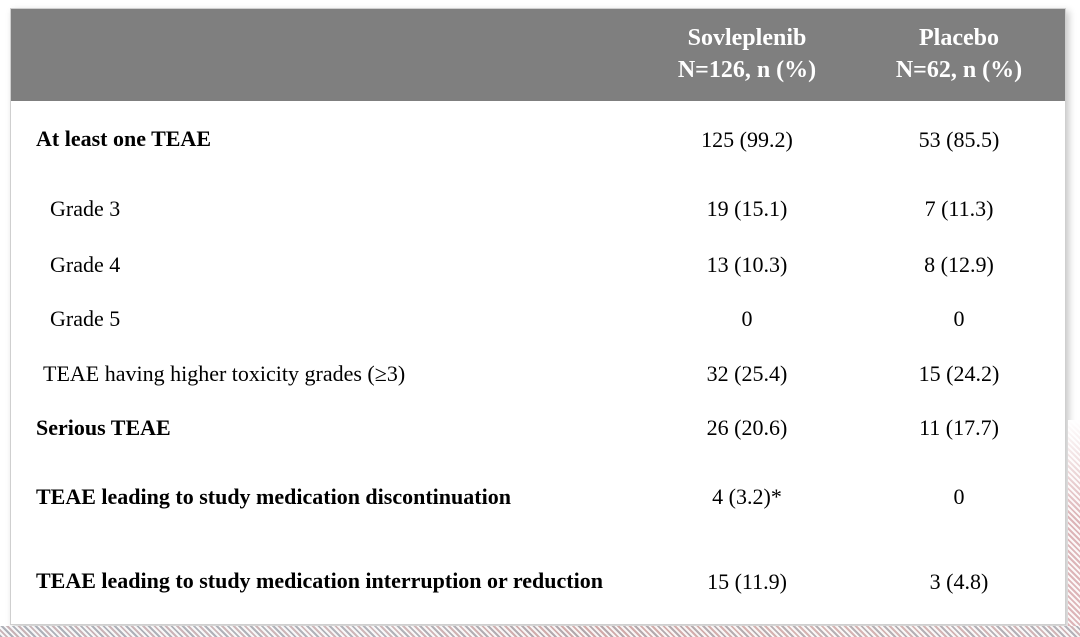  What do you see at coordinates (959, 581) in the screenshot?
I see `placebo-value: 3 (4.8)` at bounding box center [959, 581].